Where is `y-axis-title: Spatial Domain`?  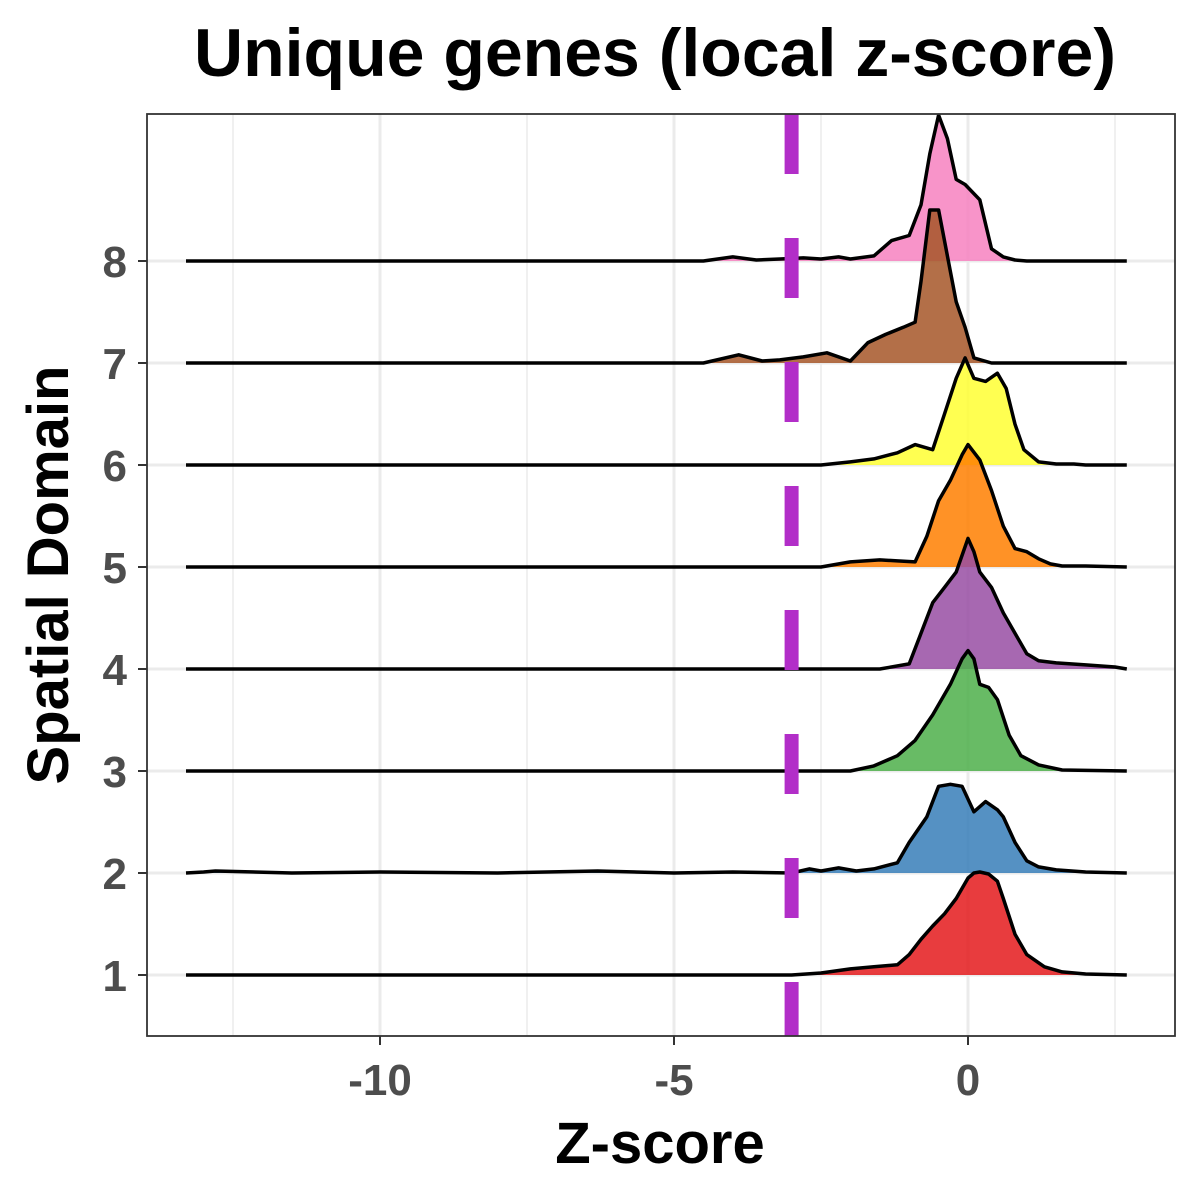 y-axis-title: Spatial Domain is located at coordinates (48, 575).